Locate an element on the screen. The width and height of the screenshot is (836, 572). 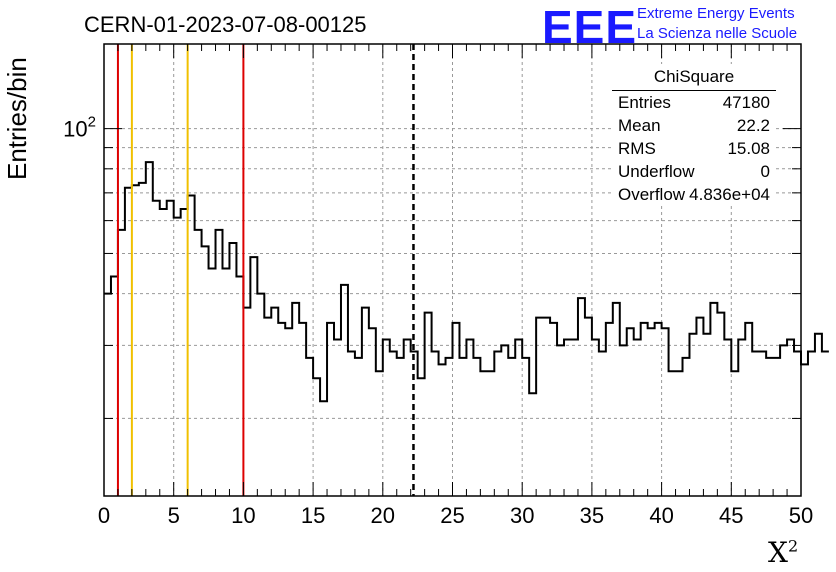
x-tick-label: 25 is located at coordinates (452, 515).